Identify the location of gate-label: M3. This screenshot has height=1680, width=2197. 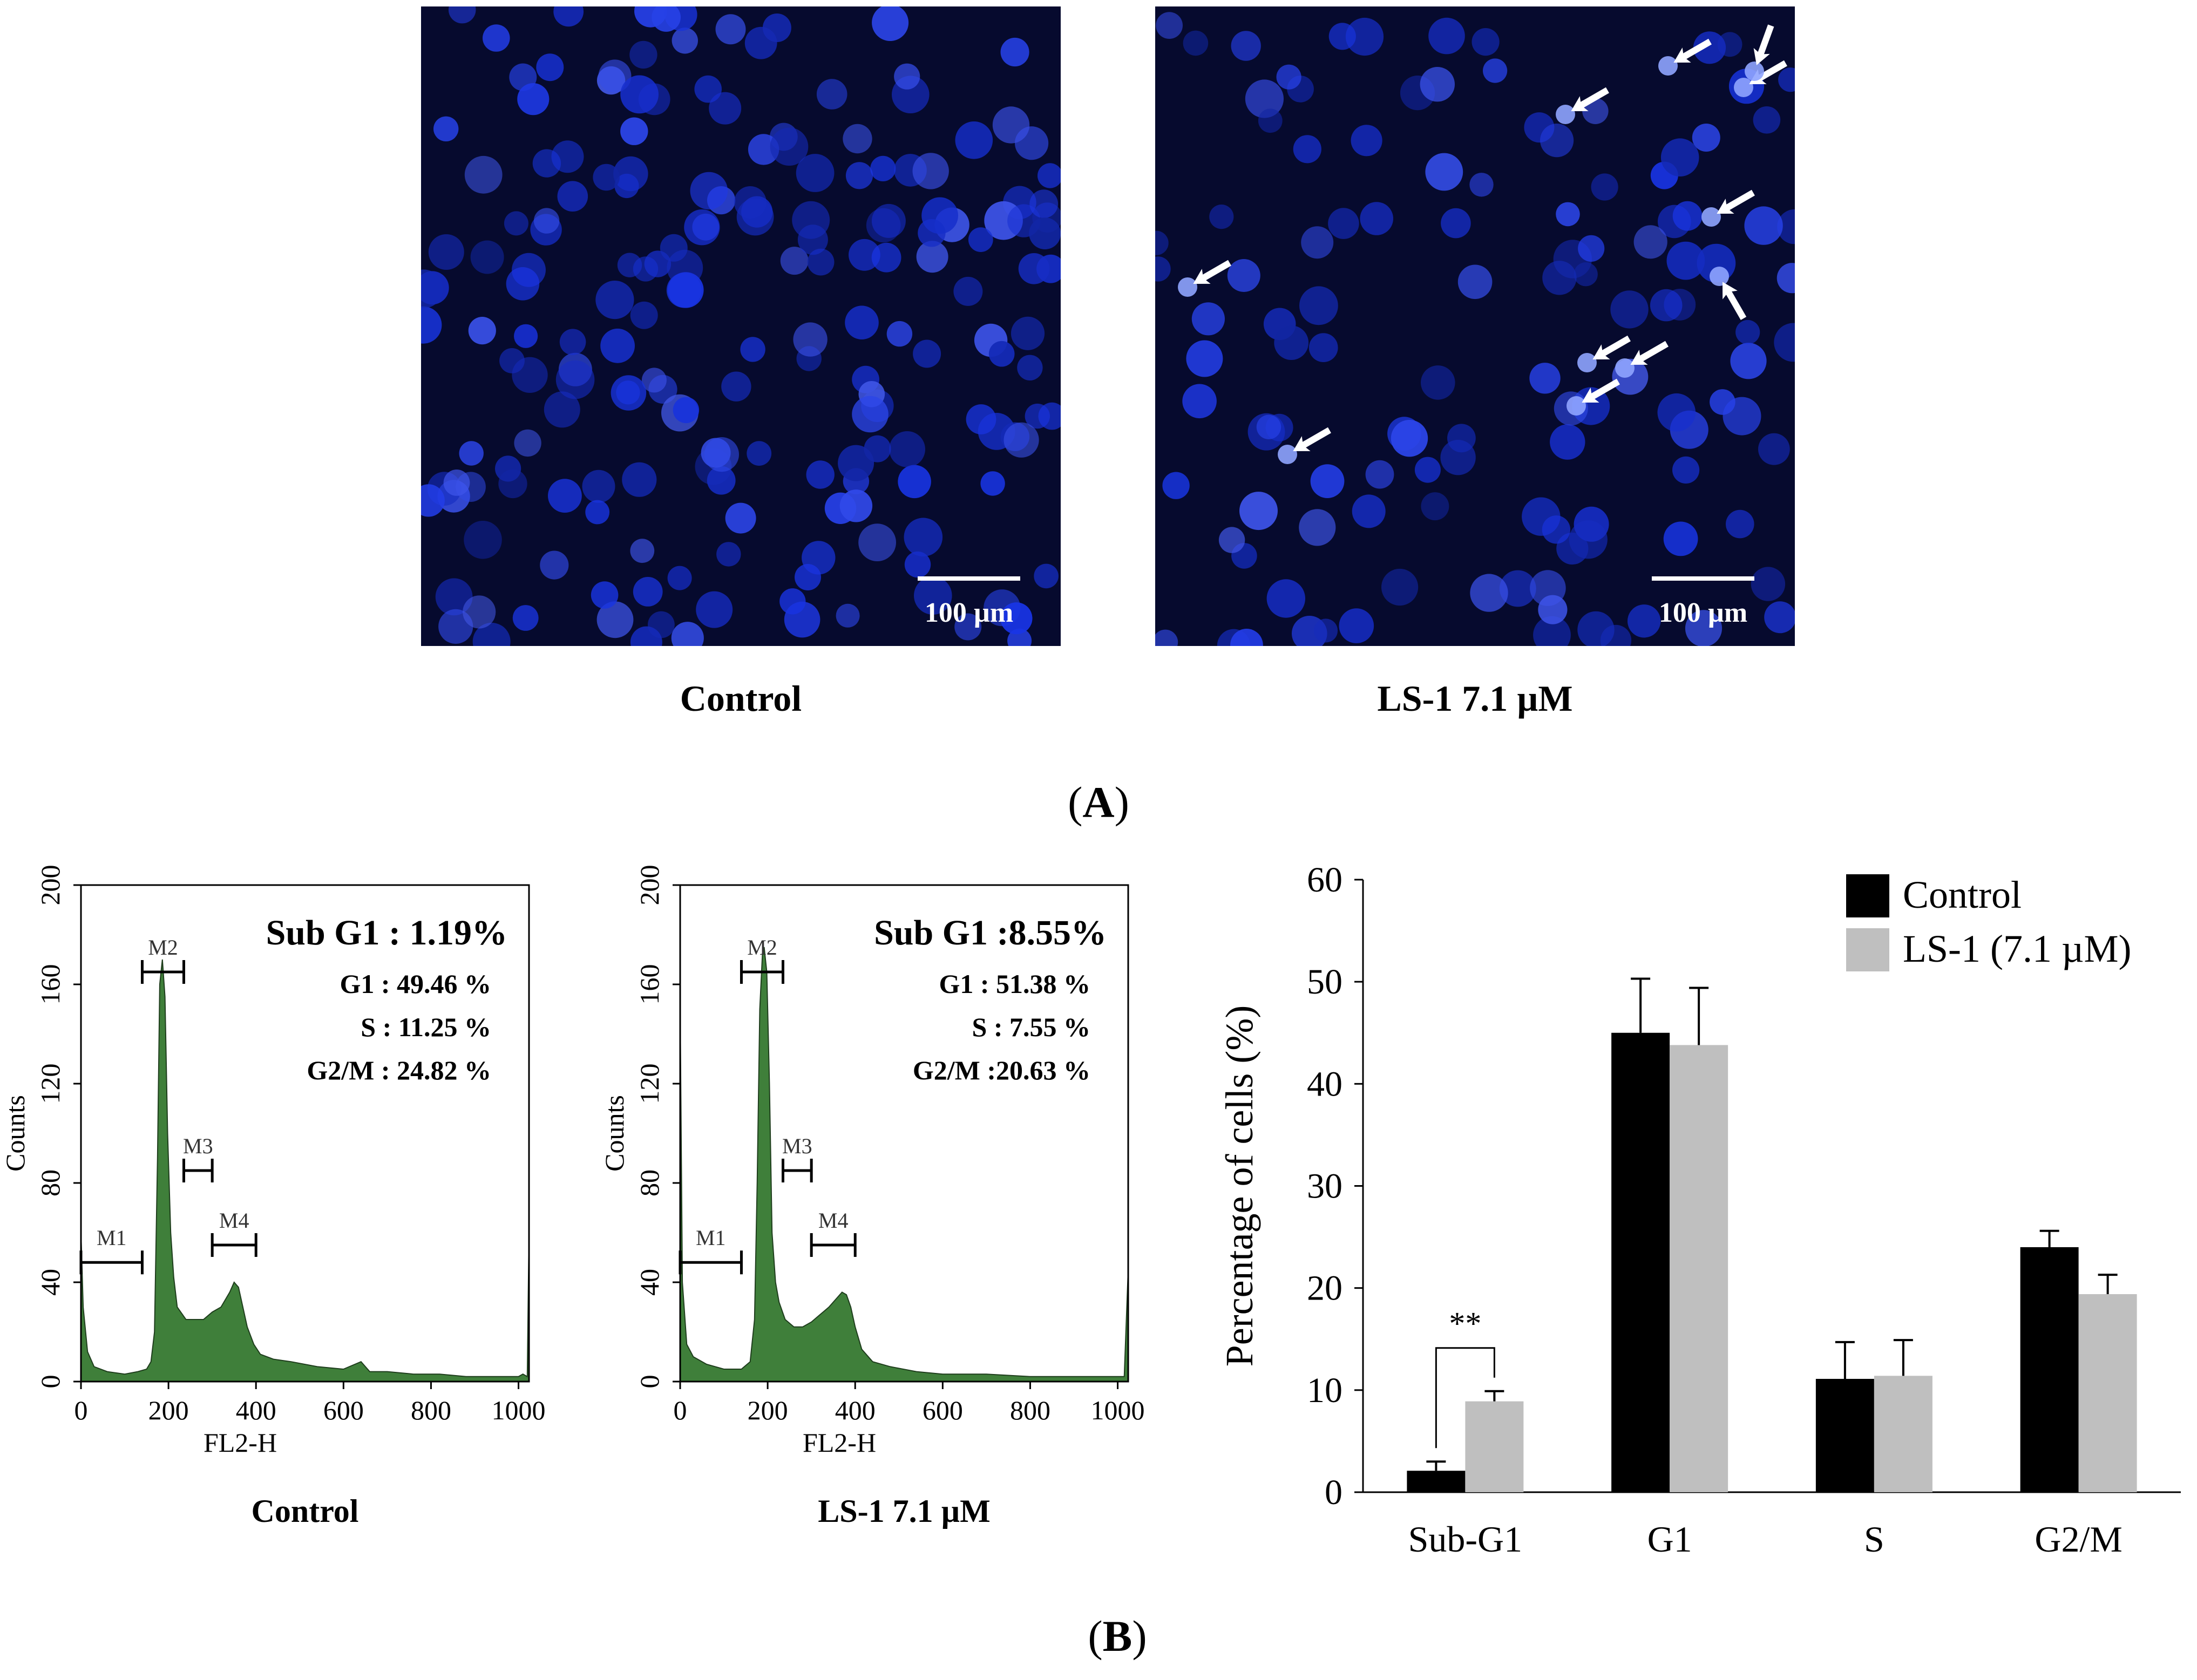
(797, 1146).